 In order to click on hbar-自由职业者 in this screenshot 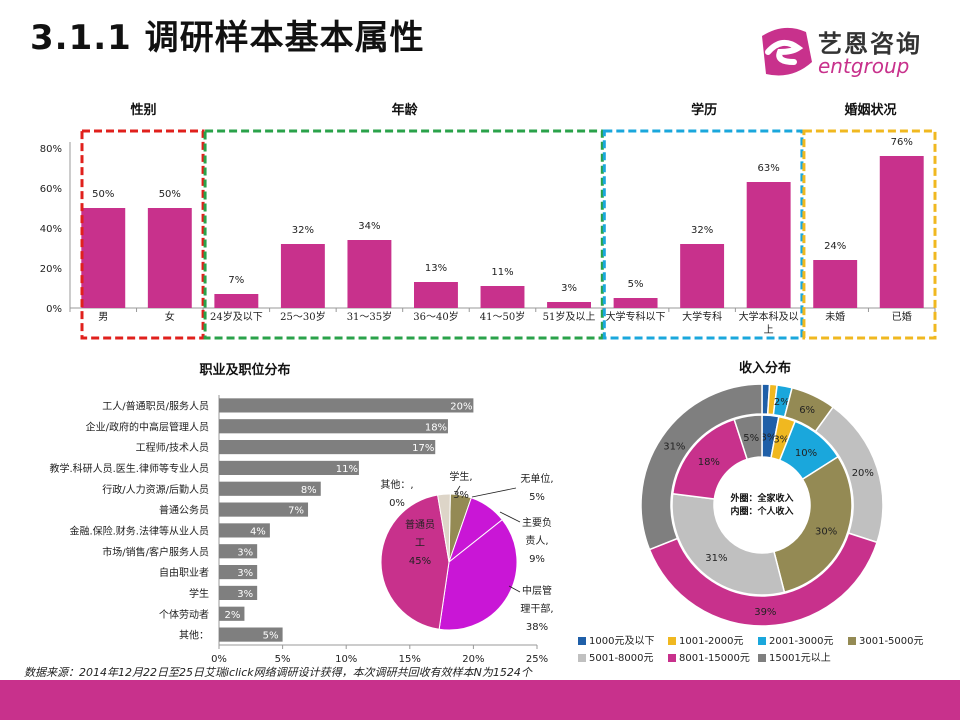, I will do `click(238, 572)`.